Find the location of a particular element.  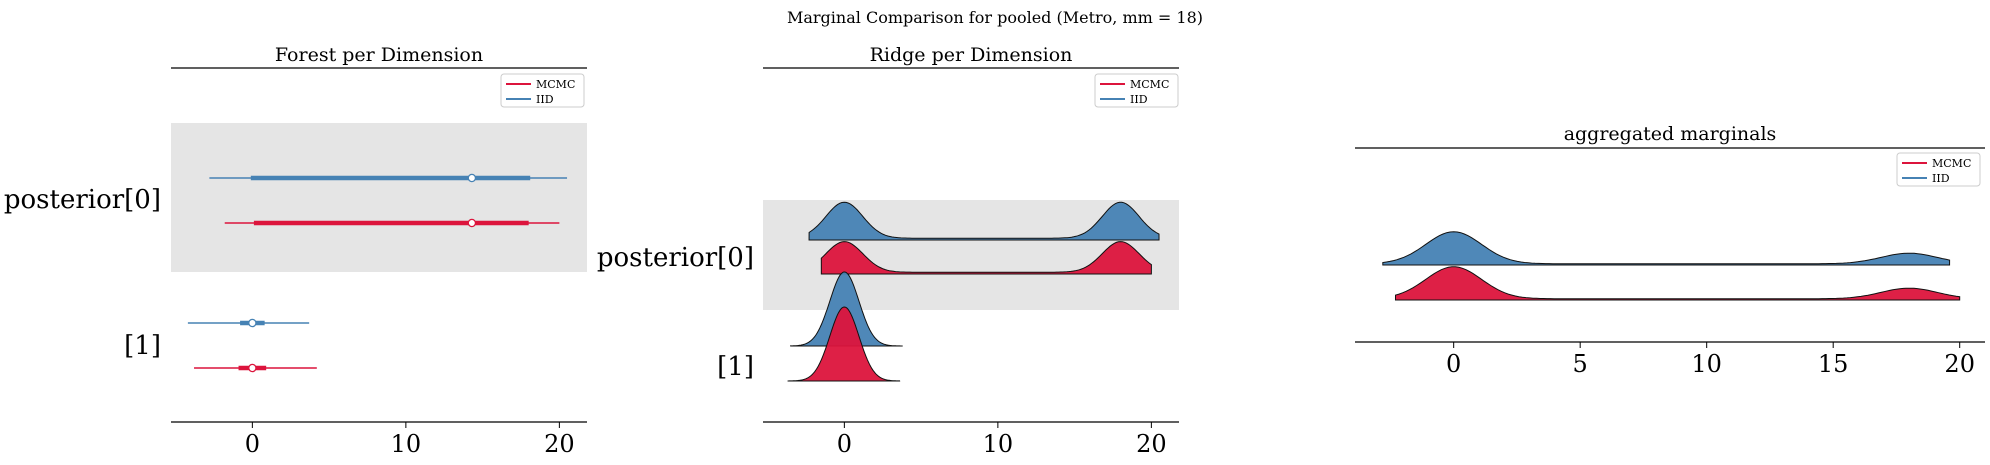

ridge-legend: MCMC IID is located at coordinates (1136, 90).